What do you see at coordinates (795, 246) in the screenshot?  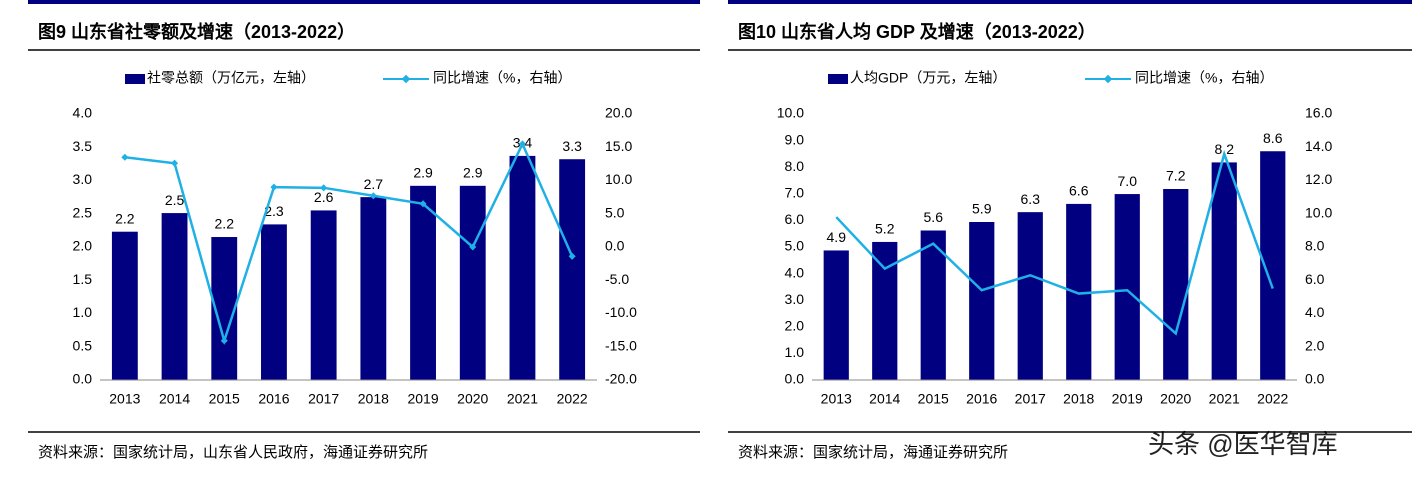 I see `y-tick-label: 5.0` at bounding box center [795, 246].